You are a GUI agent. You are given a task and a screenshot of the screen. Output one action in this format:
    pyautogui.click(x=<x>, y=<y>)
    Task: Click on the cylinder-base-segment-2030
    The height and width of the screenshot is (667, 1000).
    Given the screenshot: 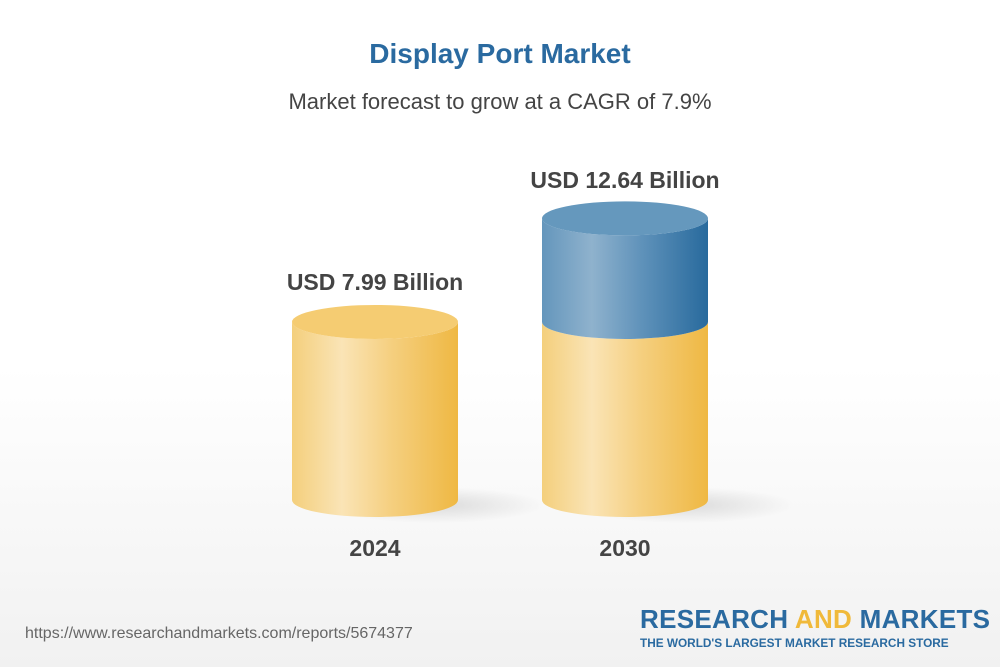 What is the action you would take?
    pyautogui.click(x=625, y=419)
    